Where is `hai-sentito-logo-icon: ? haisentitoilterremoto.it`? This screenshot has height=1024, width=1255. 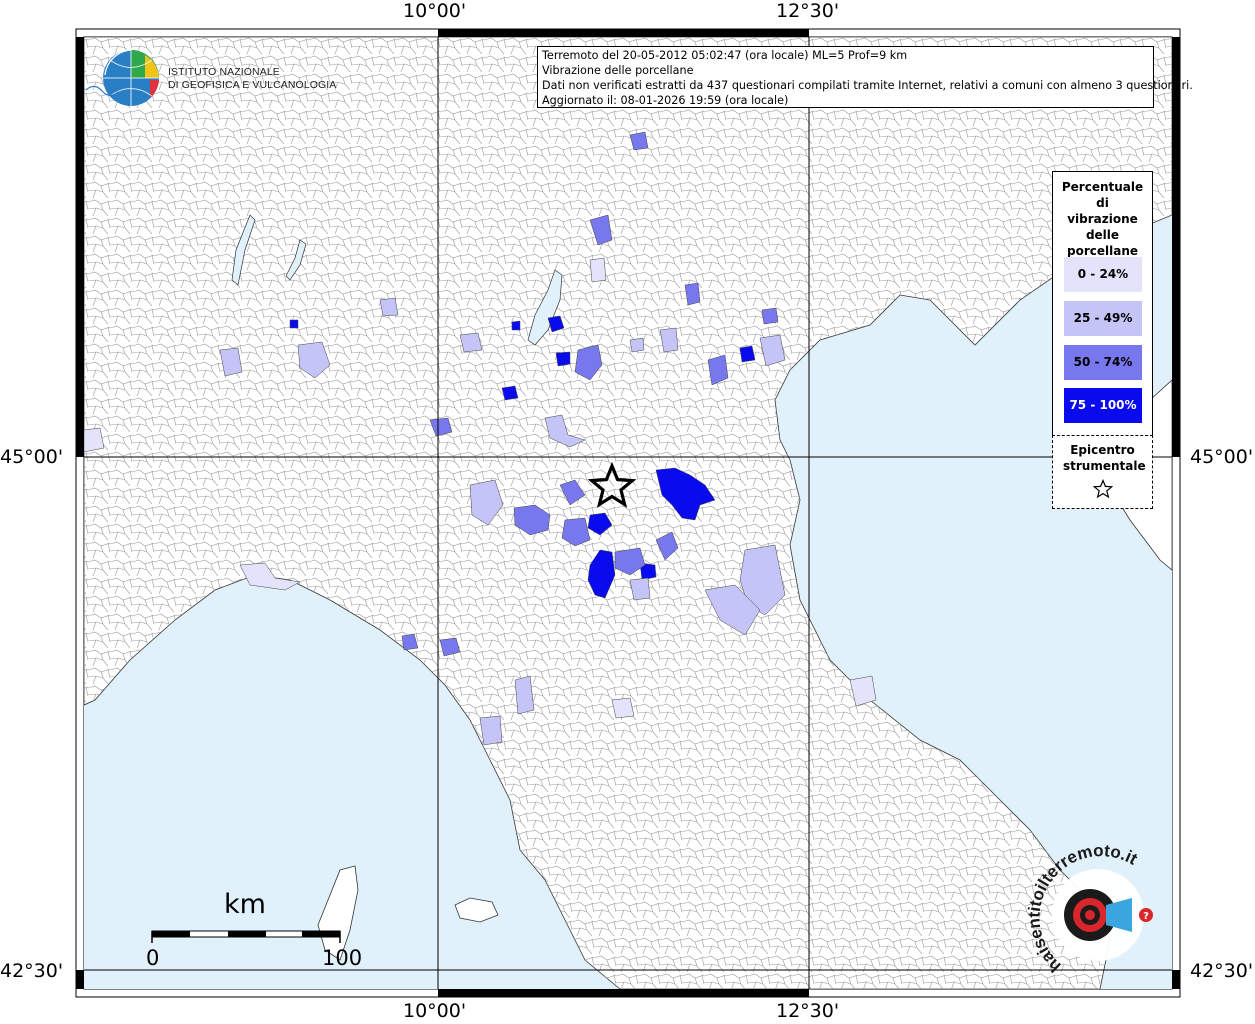 hai-sentito-logo-icon: ? haisentitoilterremoto.it is located at coordinates (1088, 908).